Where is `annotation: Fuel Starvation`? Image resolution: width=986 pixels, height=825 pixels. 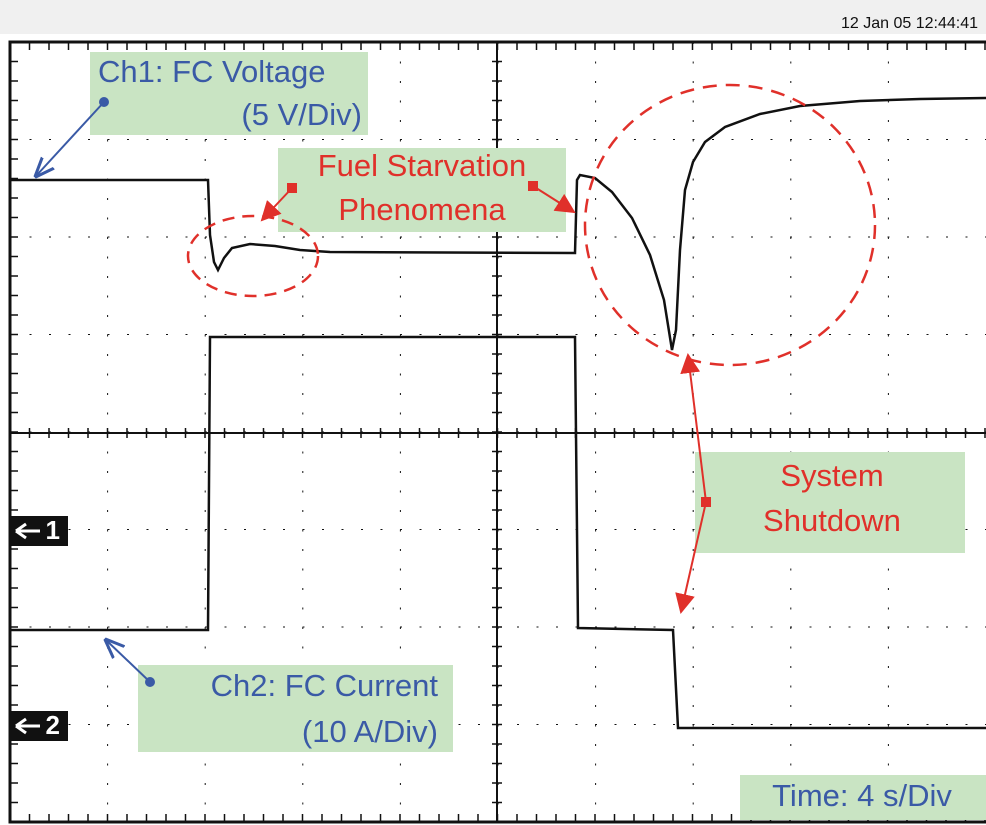
annotation: Fuel Starvation is located at coordinates (422, 165).